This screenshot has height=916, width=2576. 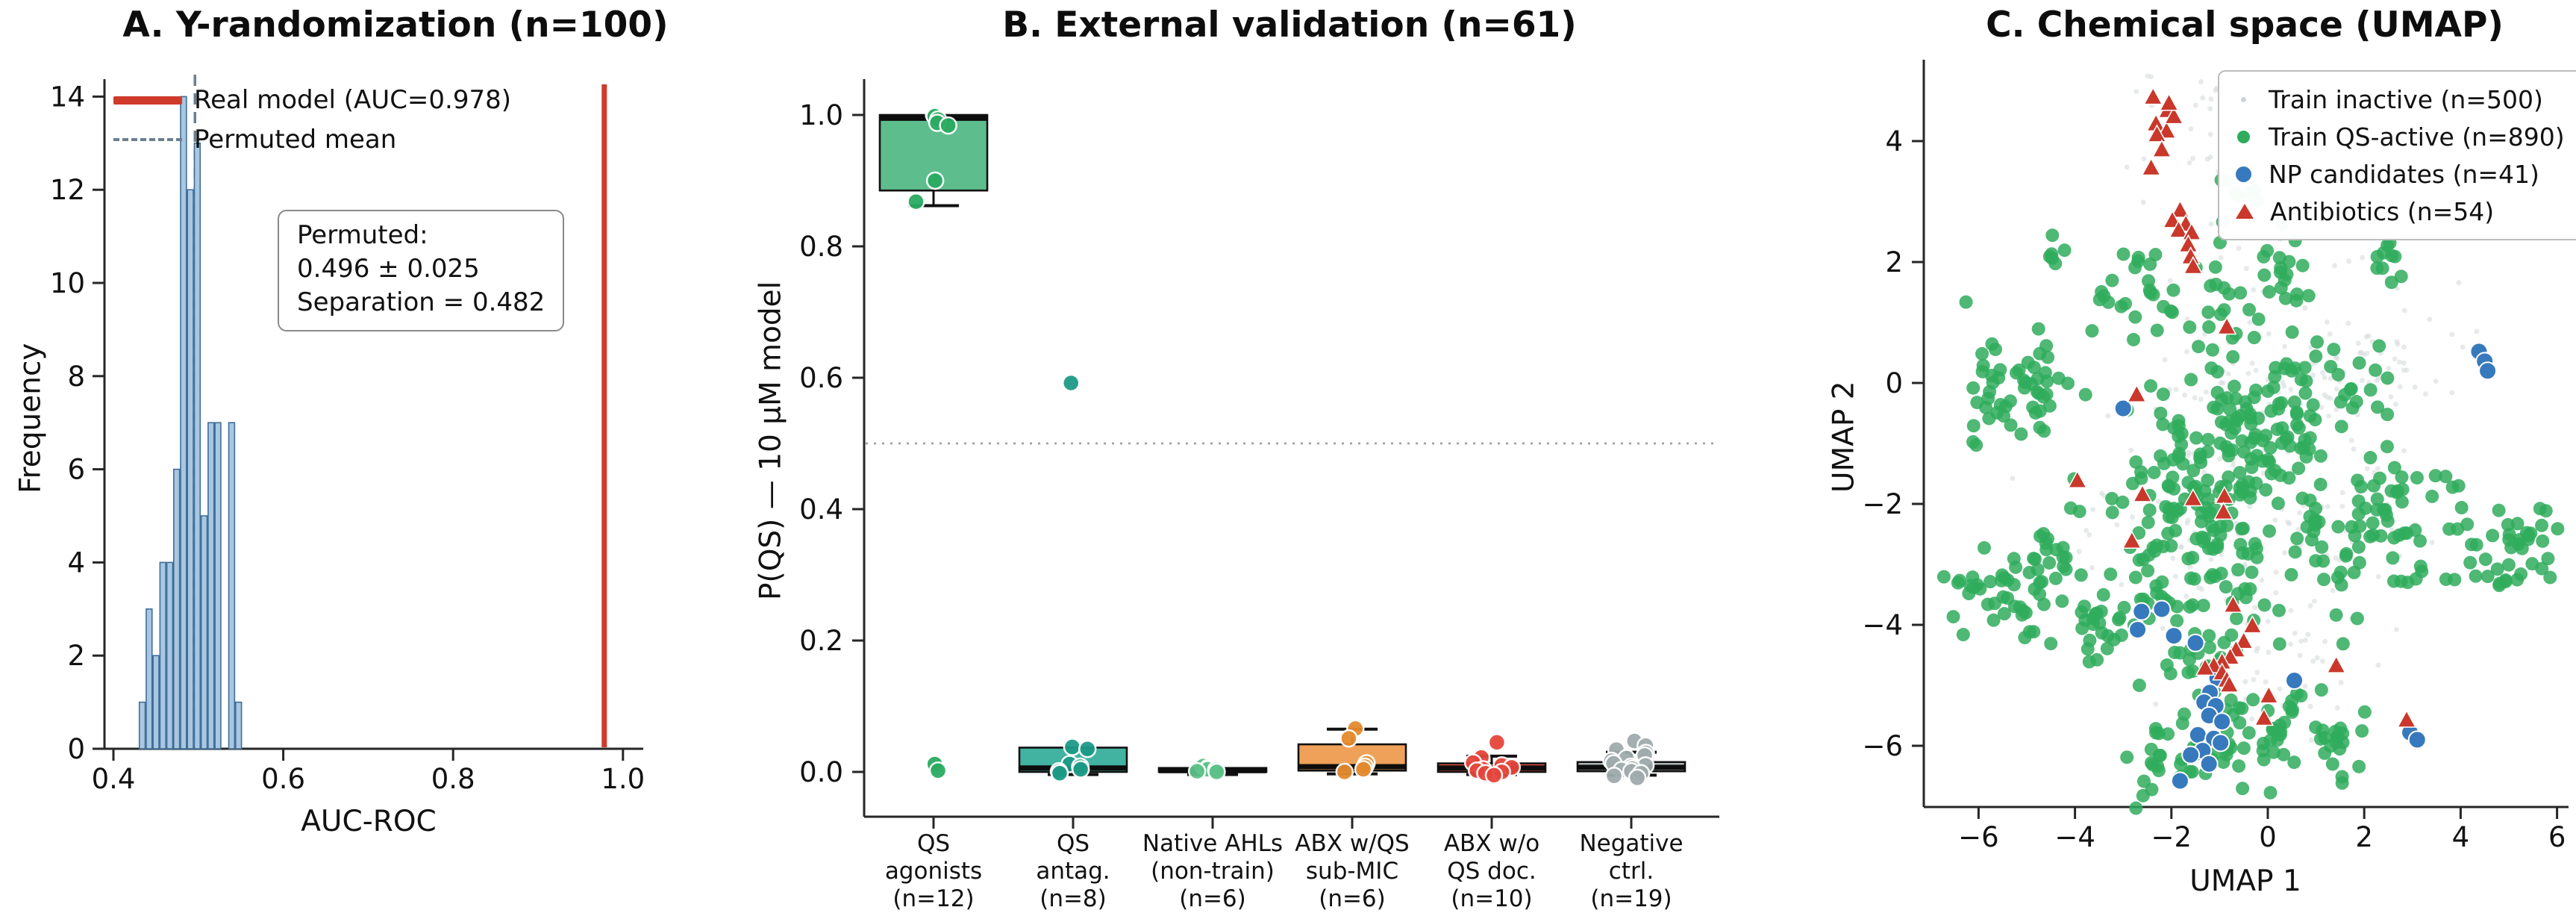 What do you see at coordinates (362, 235) in the screenshot?
I see `annotation-line: Permuted:` at bounding box center [362, 235].